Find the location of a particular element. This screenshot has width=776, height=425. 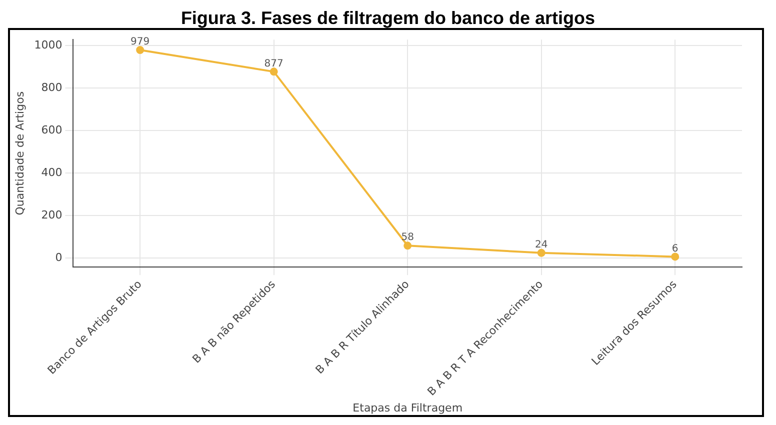

y-tick-label: 0 is located at coordinates (58, 257).